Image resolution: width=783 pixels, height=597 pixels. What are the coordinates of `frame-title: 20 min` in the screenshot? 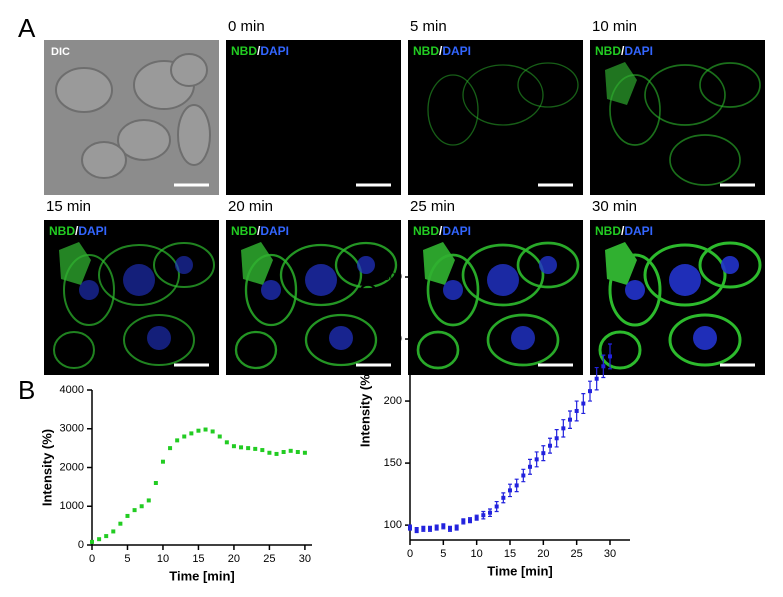 It's located at (250, 206).